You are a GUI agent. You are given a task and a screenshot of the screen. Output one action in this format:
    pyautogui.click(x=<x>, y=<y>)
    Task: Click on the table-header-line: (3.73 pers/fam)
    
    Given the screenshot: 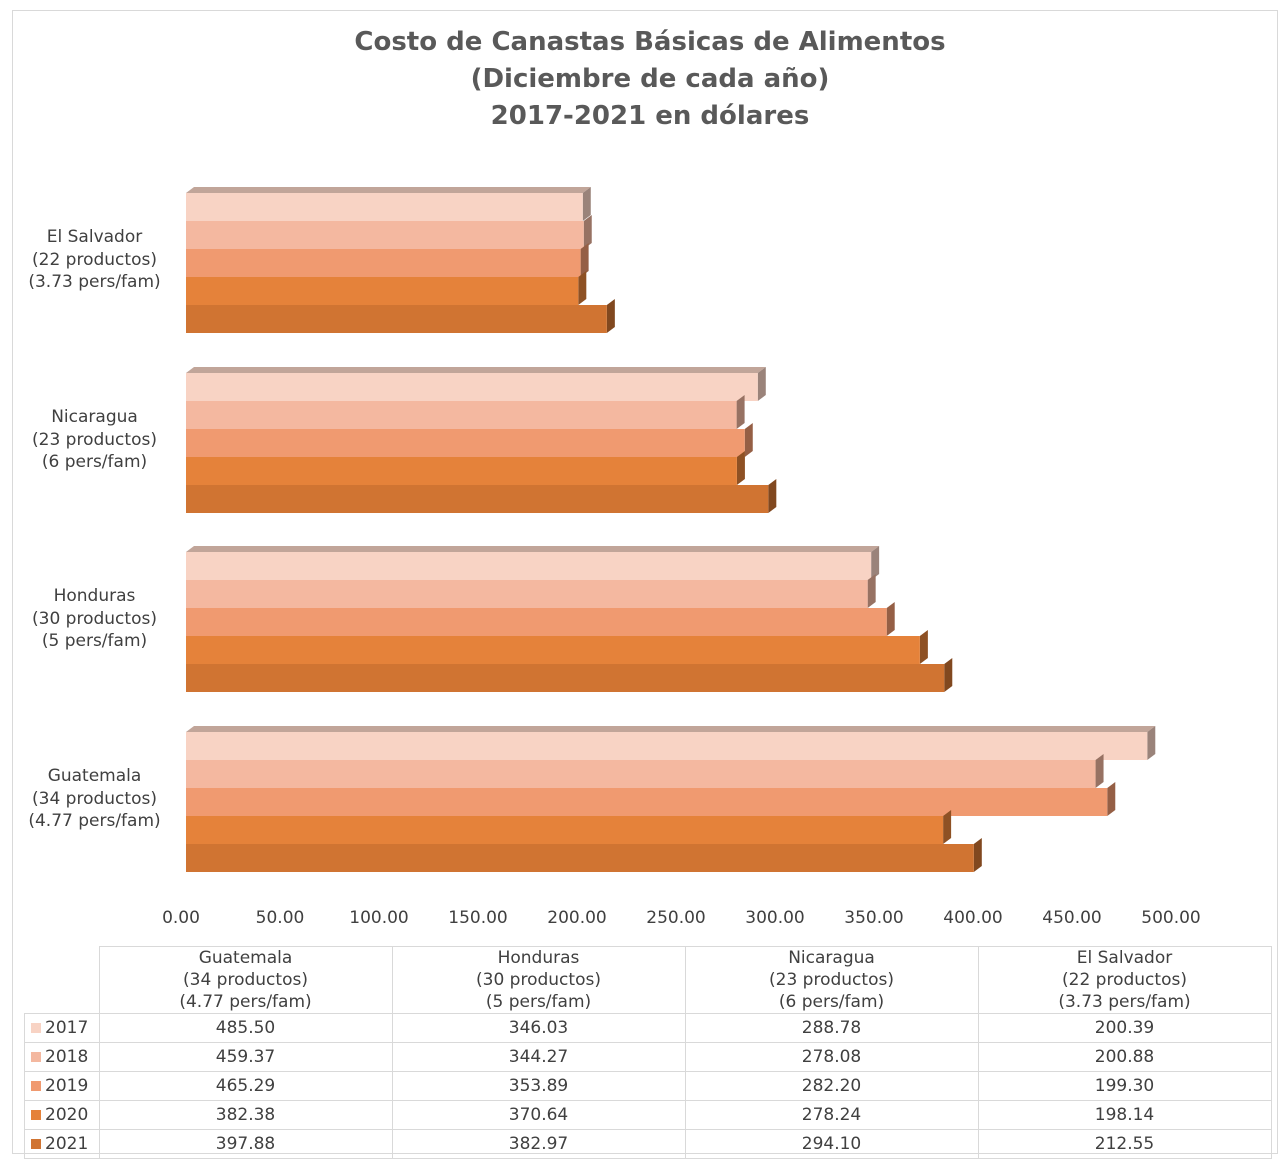 What is the action you would take?
    pyautogui.click(x=1124, y=1002)
    